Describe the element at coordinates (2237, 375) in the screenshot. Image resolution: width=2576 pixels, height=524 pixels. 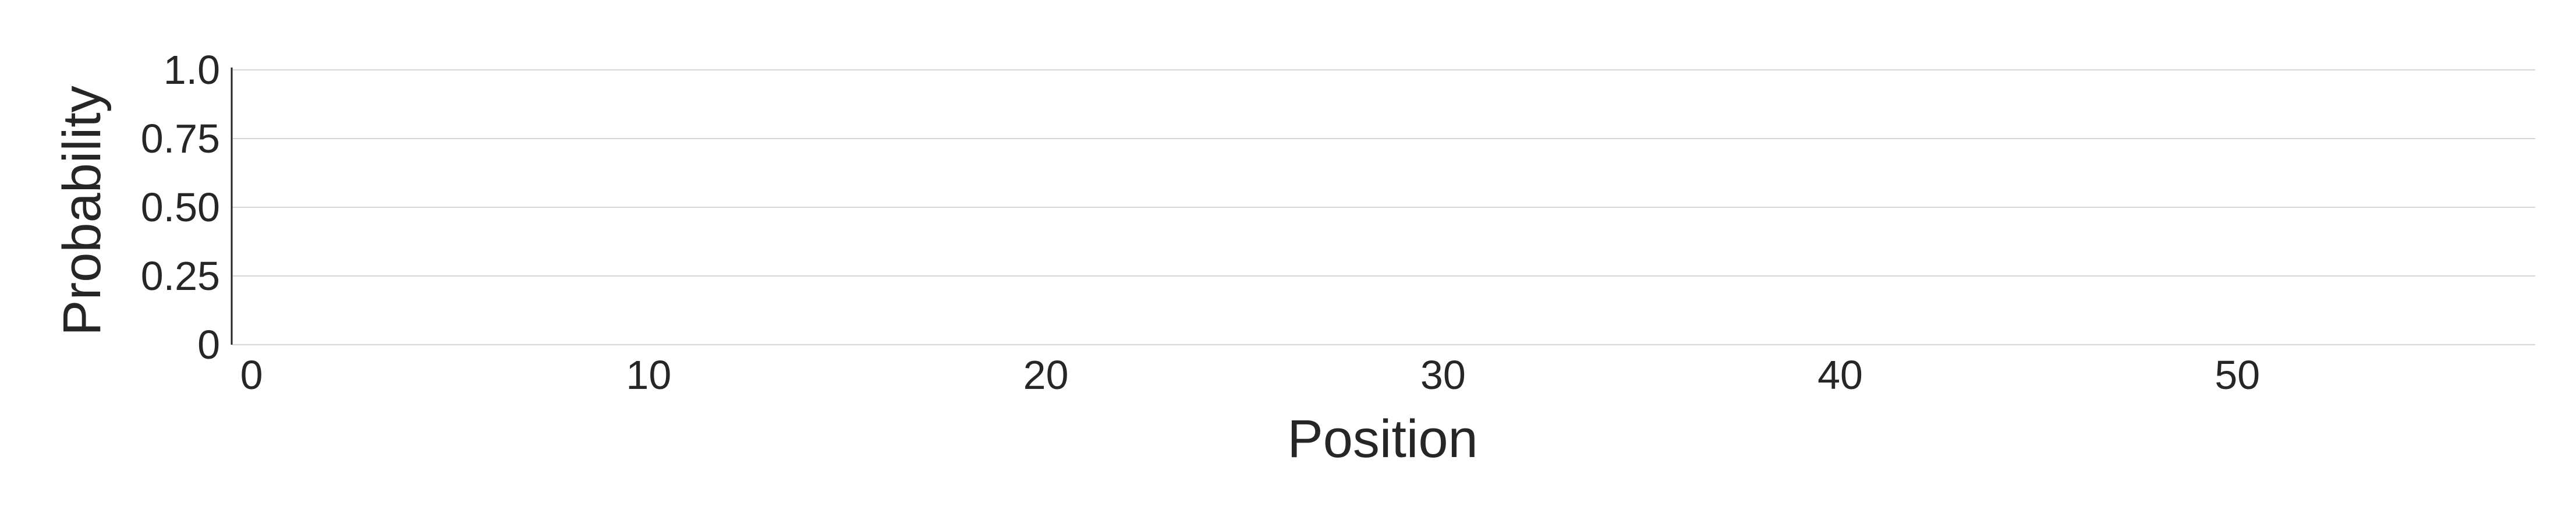
I see `x-tick-label: 50` at that location.